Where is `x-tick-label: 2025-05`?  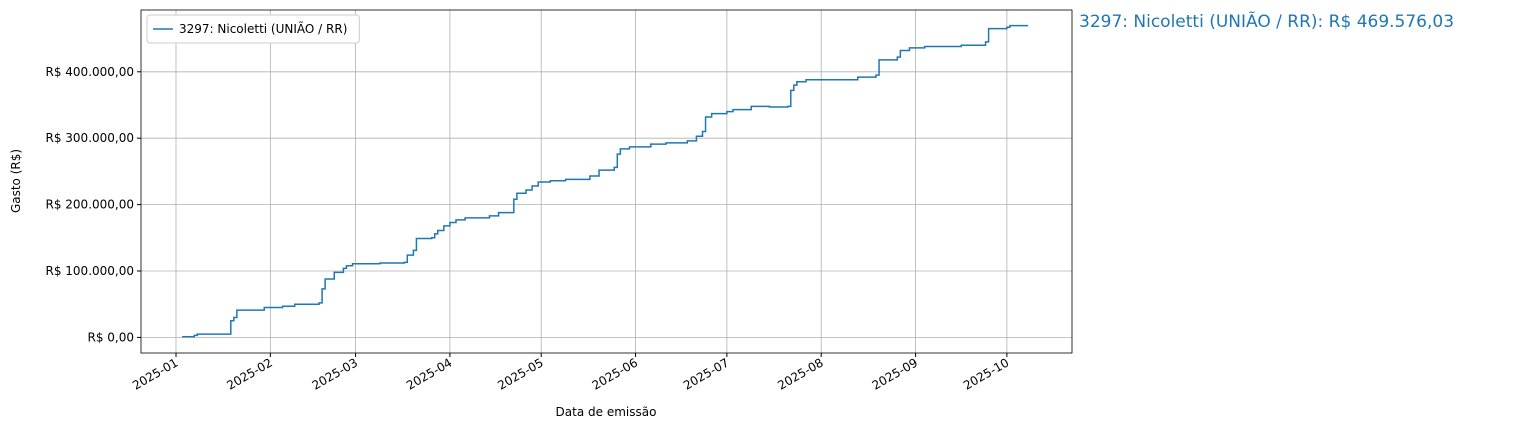 x-tick-label: 2025-05 is located at coordinates (520, 373).